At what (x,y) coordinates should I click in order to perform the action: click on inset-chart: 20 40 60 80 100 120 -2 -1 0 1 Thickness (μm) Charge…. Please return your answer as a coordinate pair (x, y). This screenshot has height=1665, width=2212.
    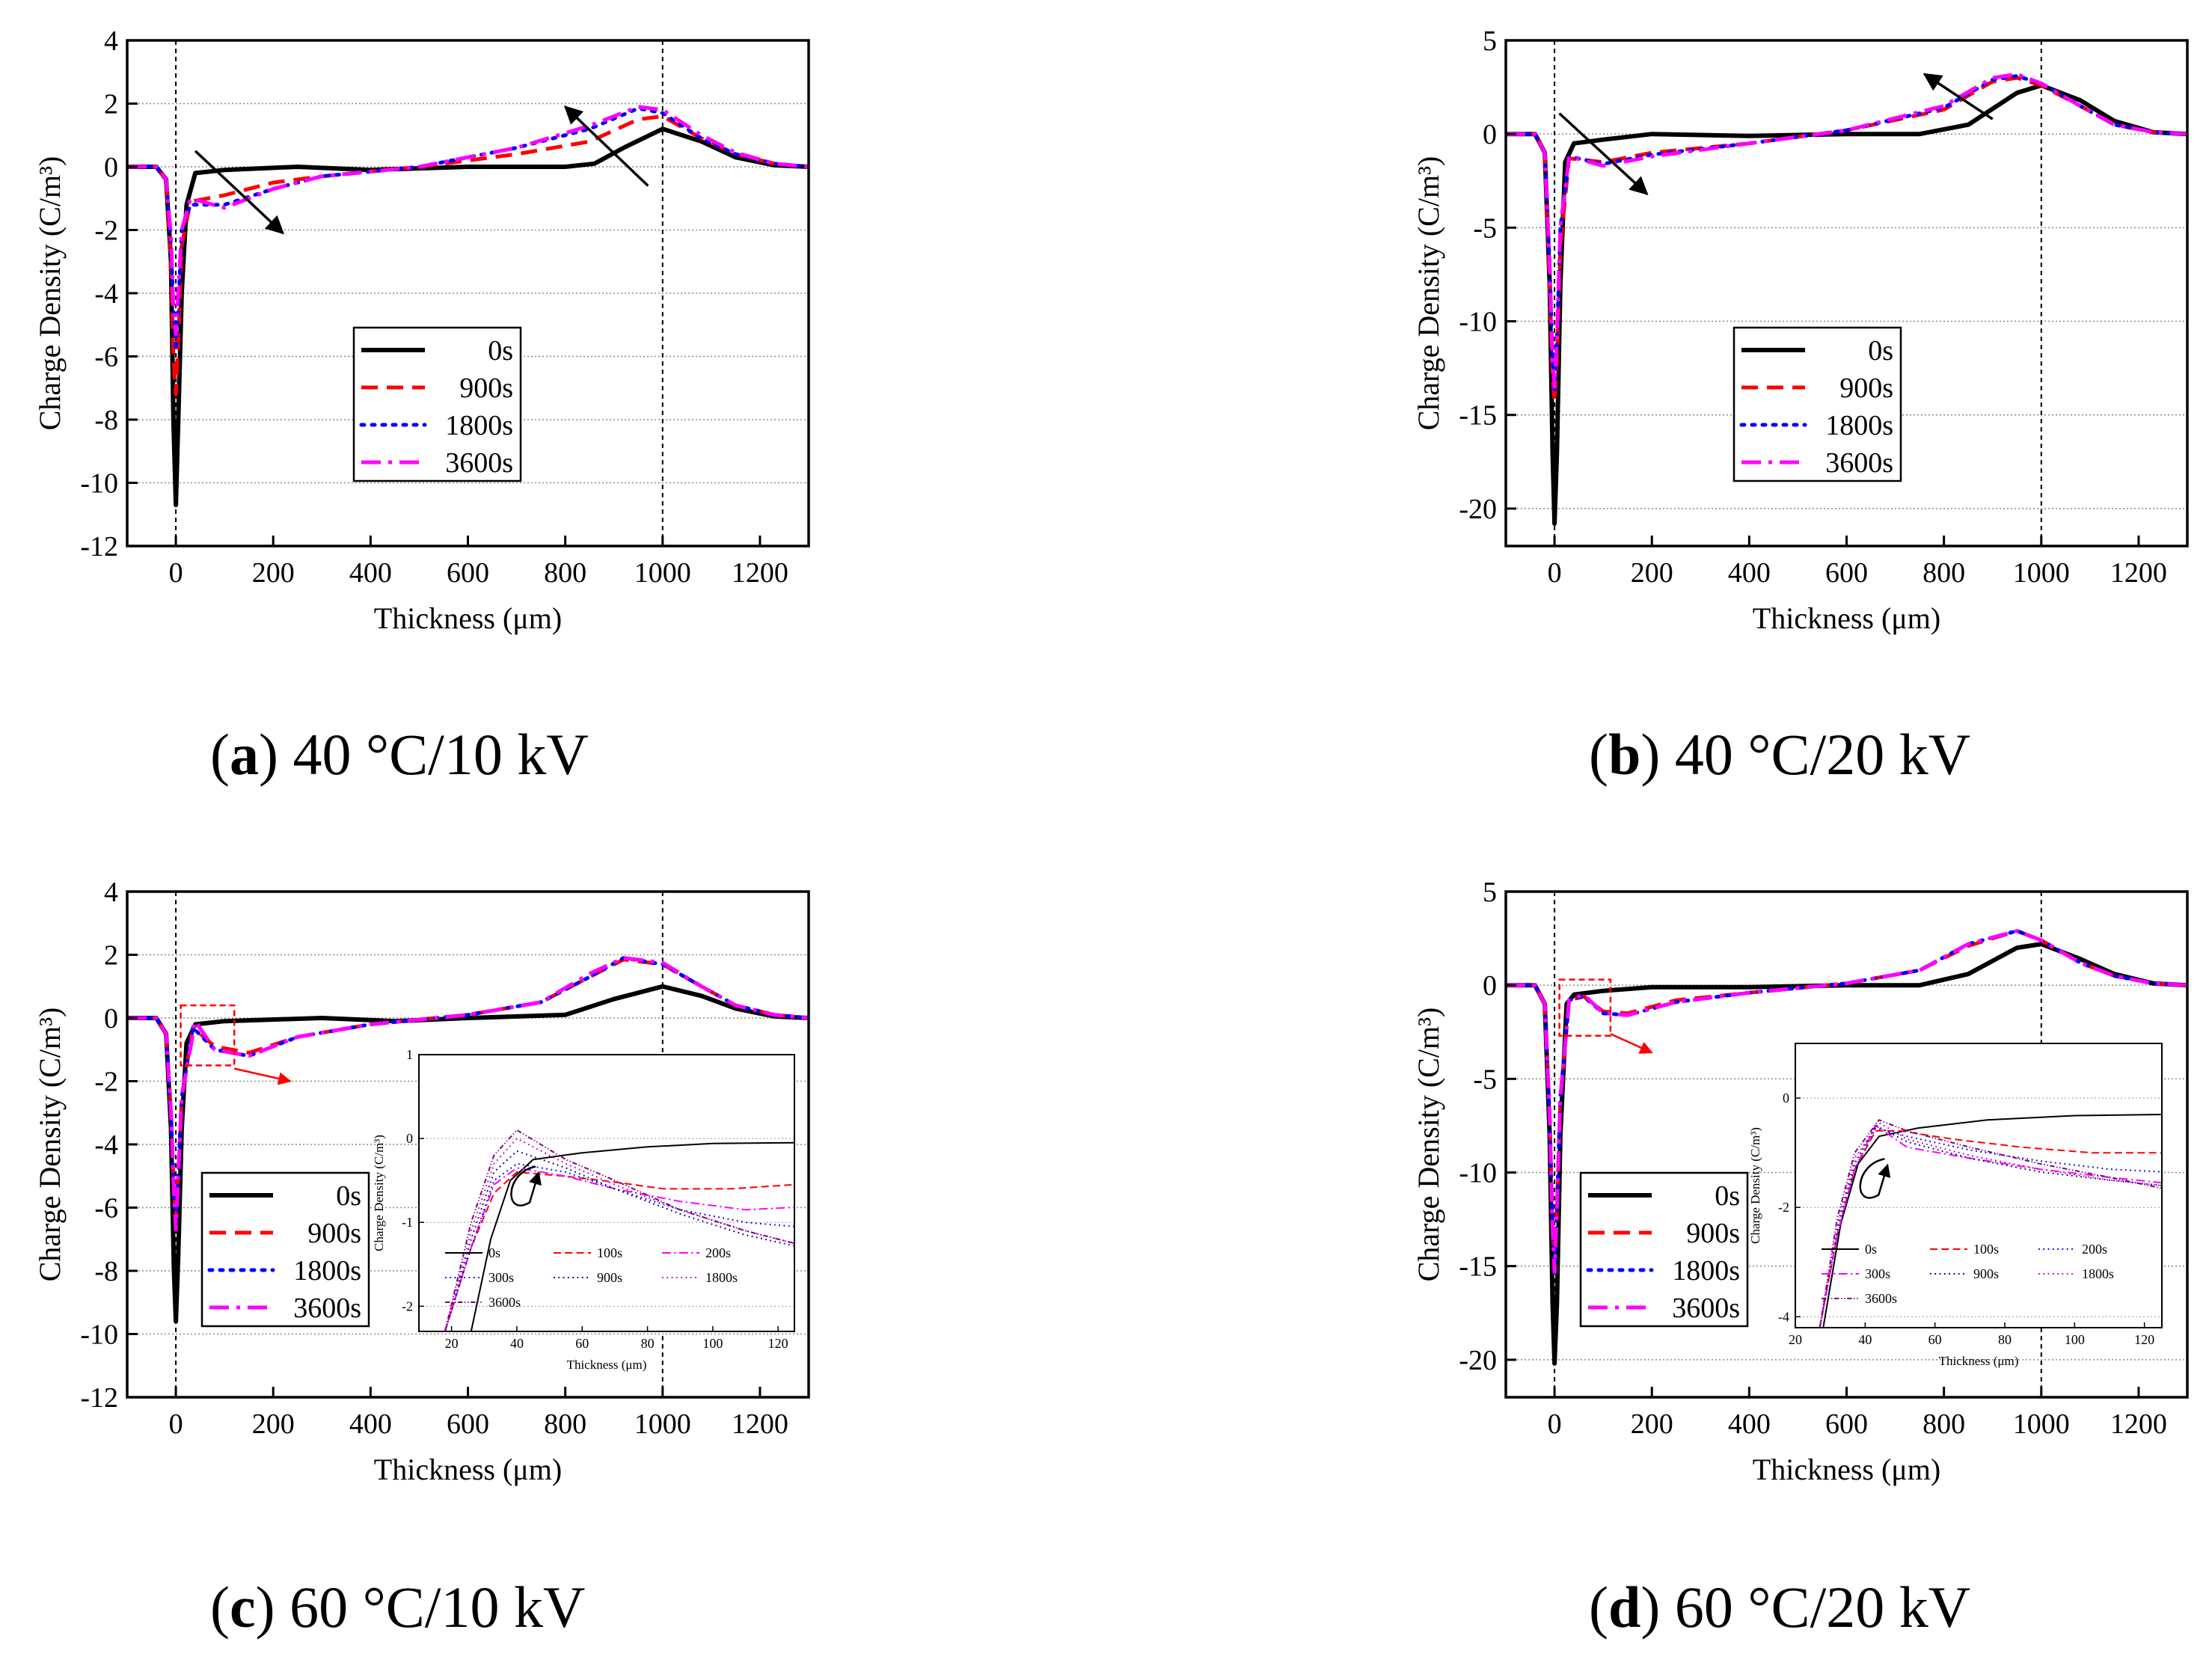
    Looking at the image, I should click on (583, 1209).